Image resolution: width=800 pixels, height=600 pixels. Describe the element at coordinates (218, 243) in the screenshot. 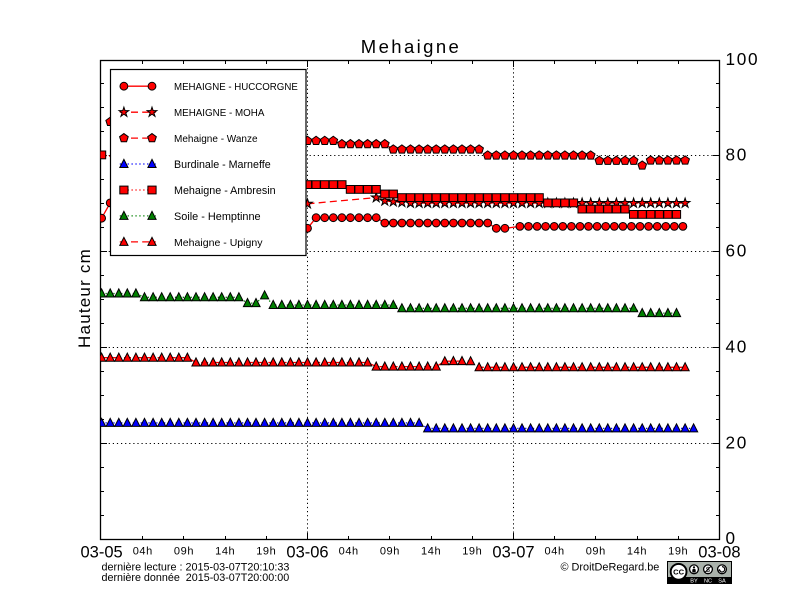

I see `svg-text: Mehaigne - Upigny` at that location.